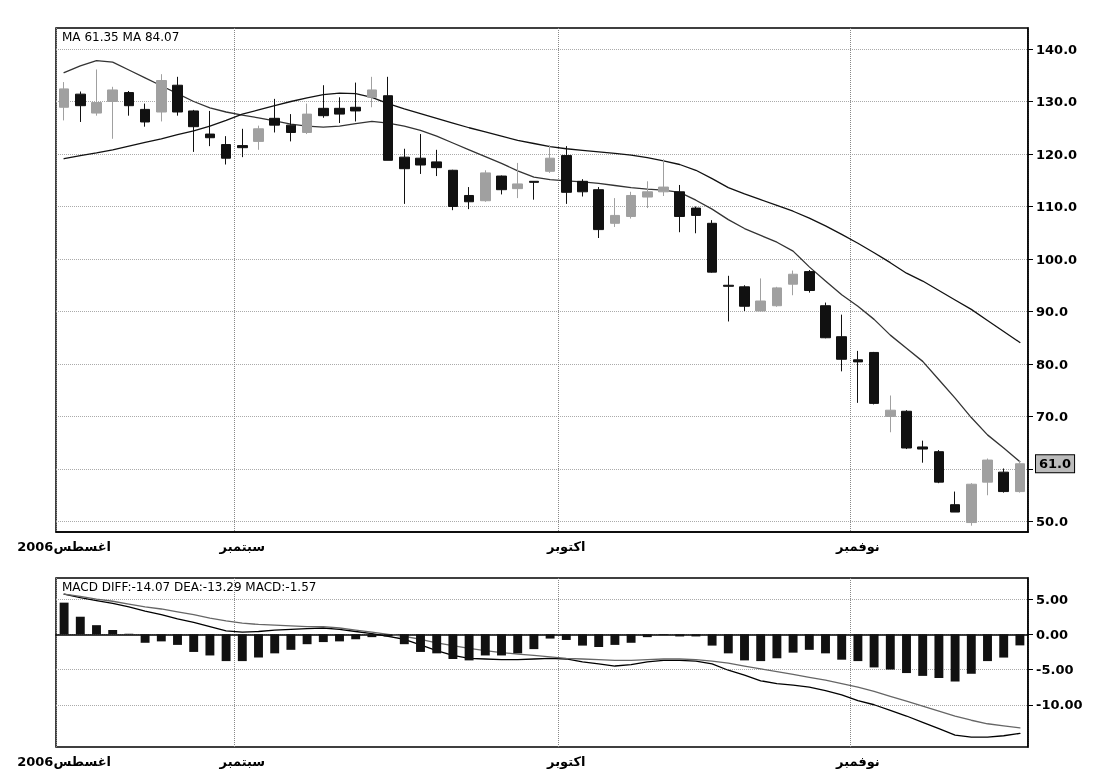  I want to click on y-tick-label: 120.0, so click(1057, 154).